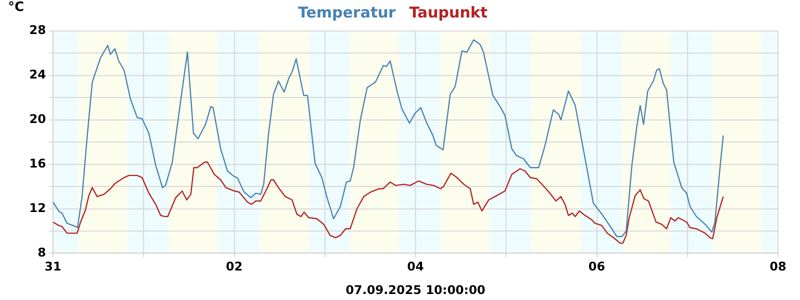 This screenshot has height=300, width=800. I want to click on y-tick-label: 28, so click(37, 30).